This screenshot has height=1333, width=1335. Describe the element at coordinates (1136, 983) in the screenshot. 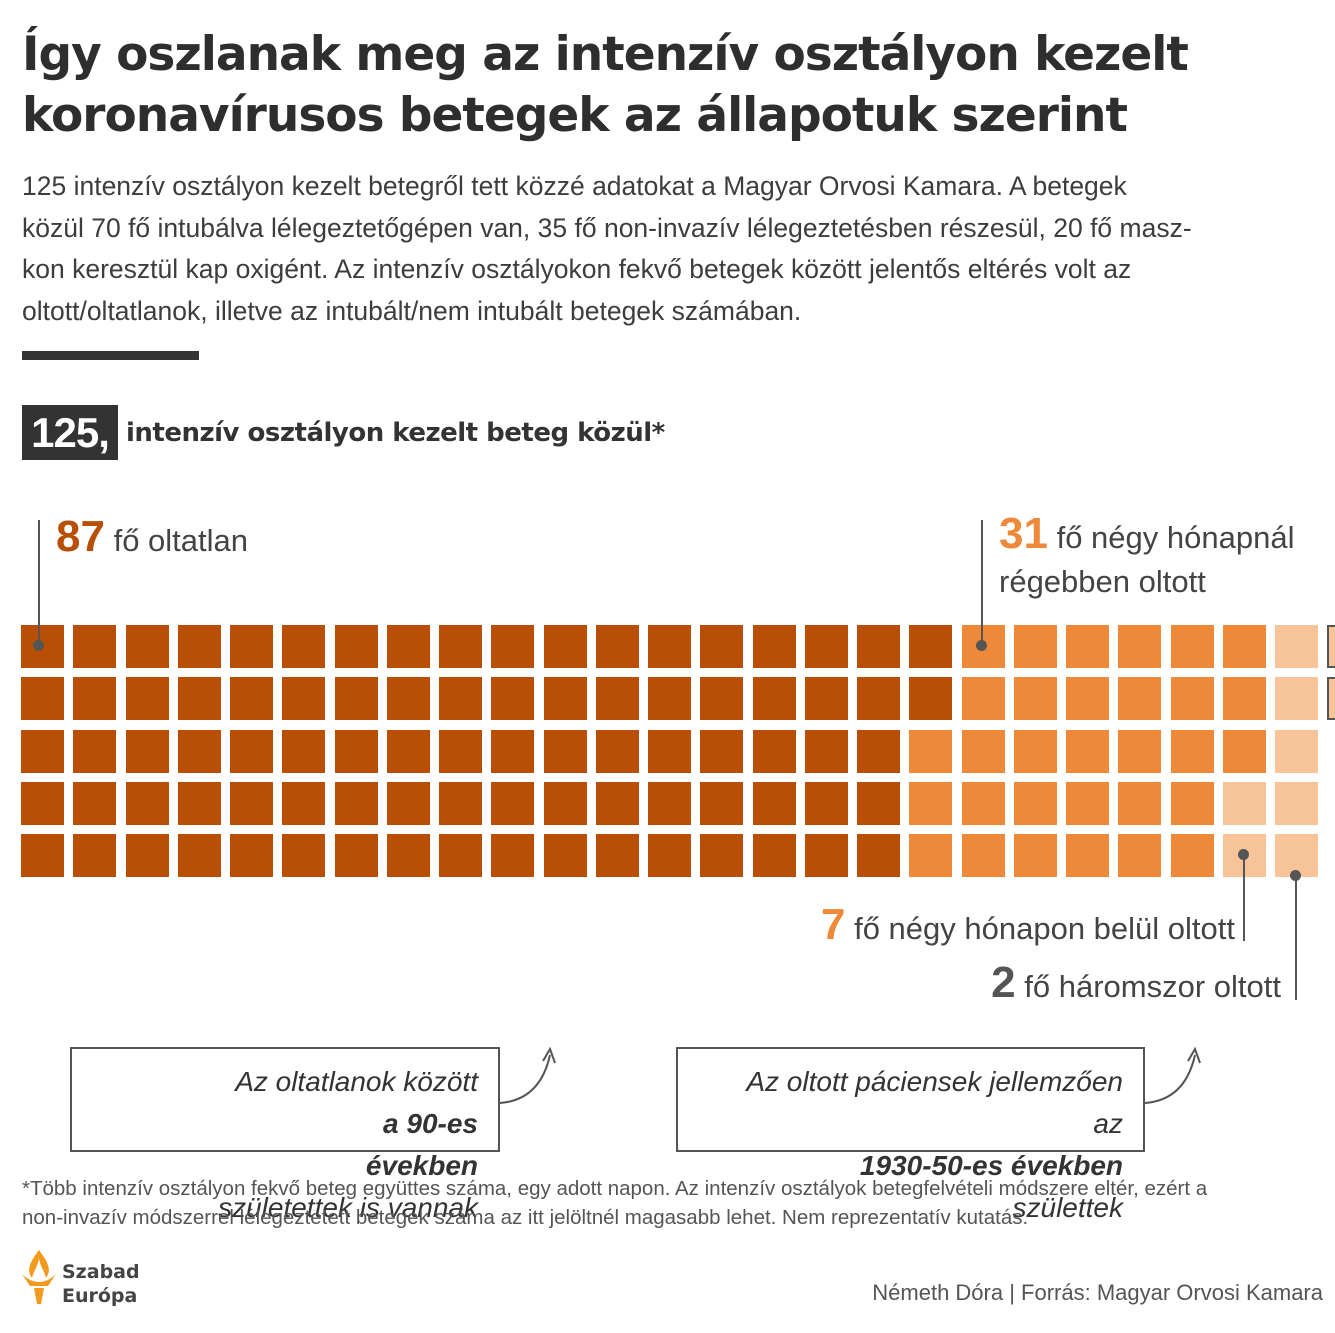

I see `callout-three-doses: 2 fő háromszor oltott` at that location.